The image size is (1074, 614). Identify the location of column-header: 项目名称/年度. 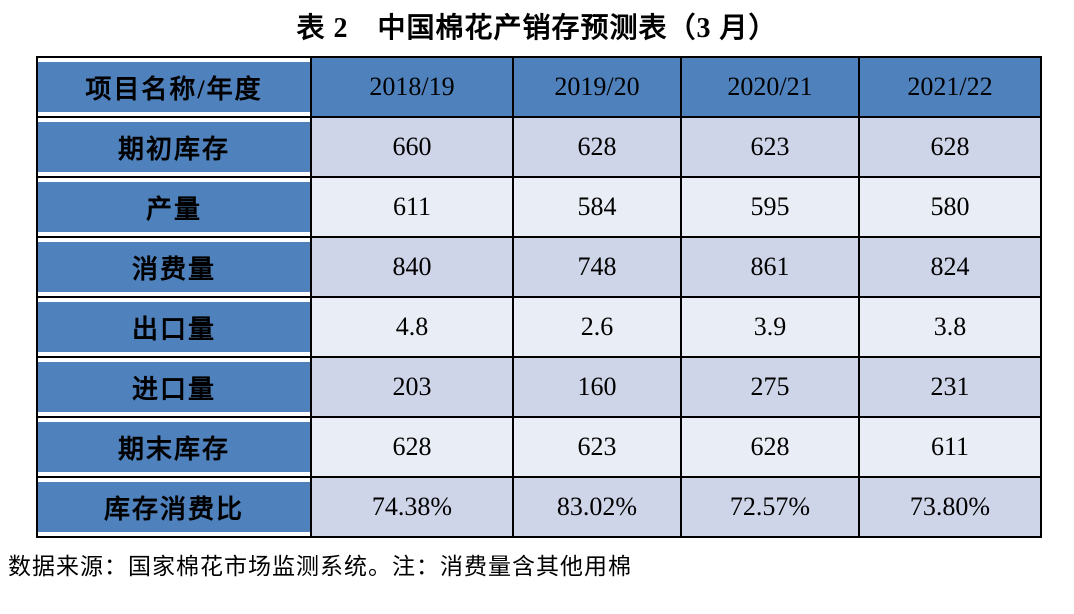
(174, 87).